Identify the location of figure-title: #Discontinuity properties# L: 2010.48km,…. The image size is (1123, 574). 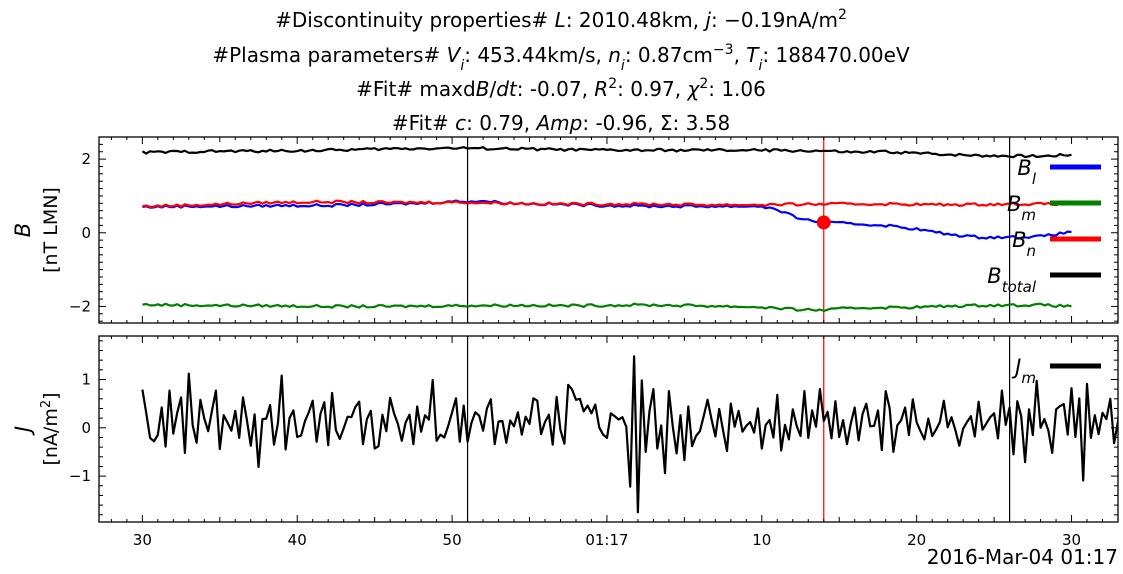
(561, 71).